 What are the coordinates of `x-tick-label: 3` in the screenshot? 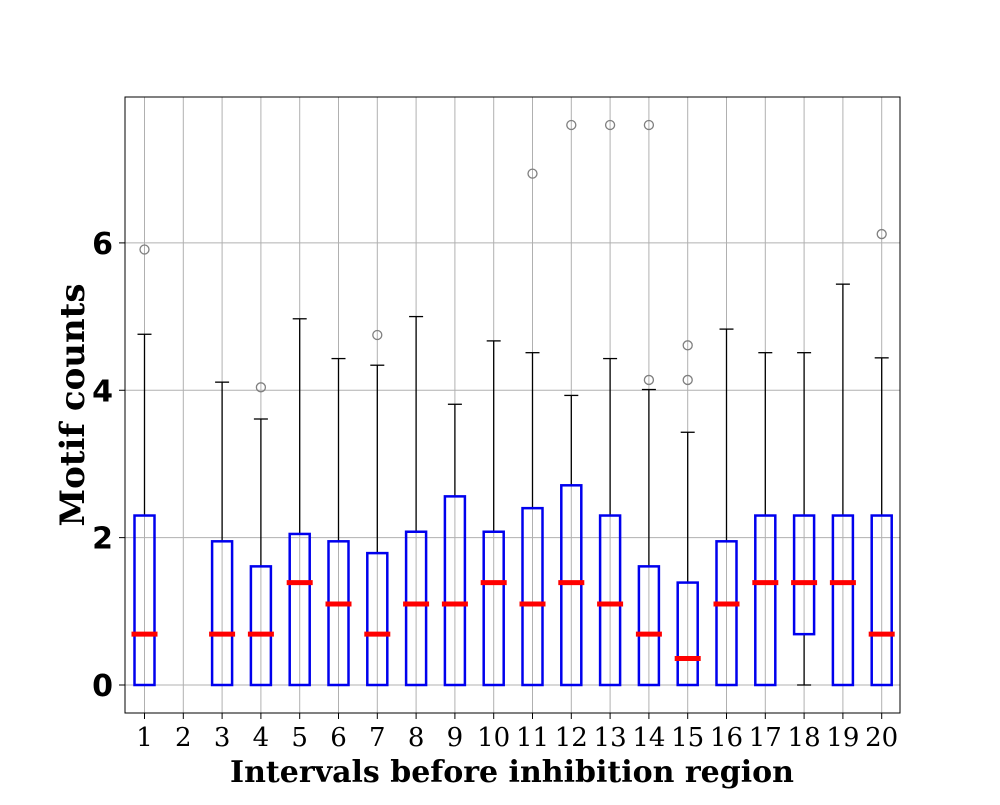 It's located at (222, 738).